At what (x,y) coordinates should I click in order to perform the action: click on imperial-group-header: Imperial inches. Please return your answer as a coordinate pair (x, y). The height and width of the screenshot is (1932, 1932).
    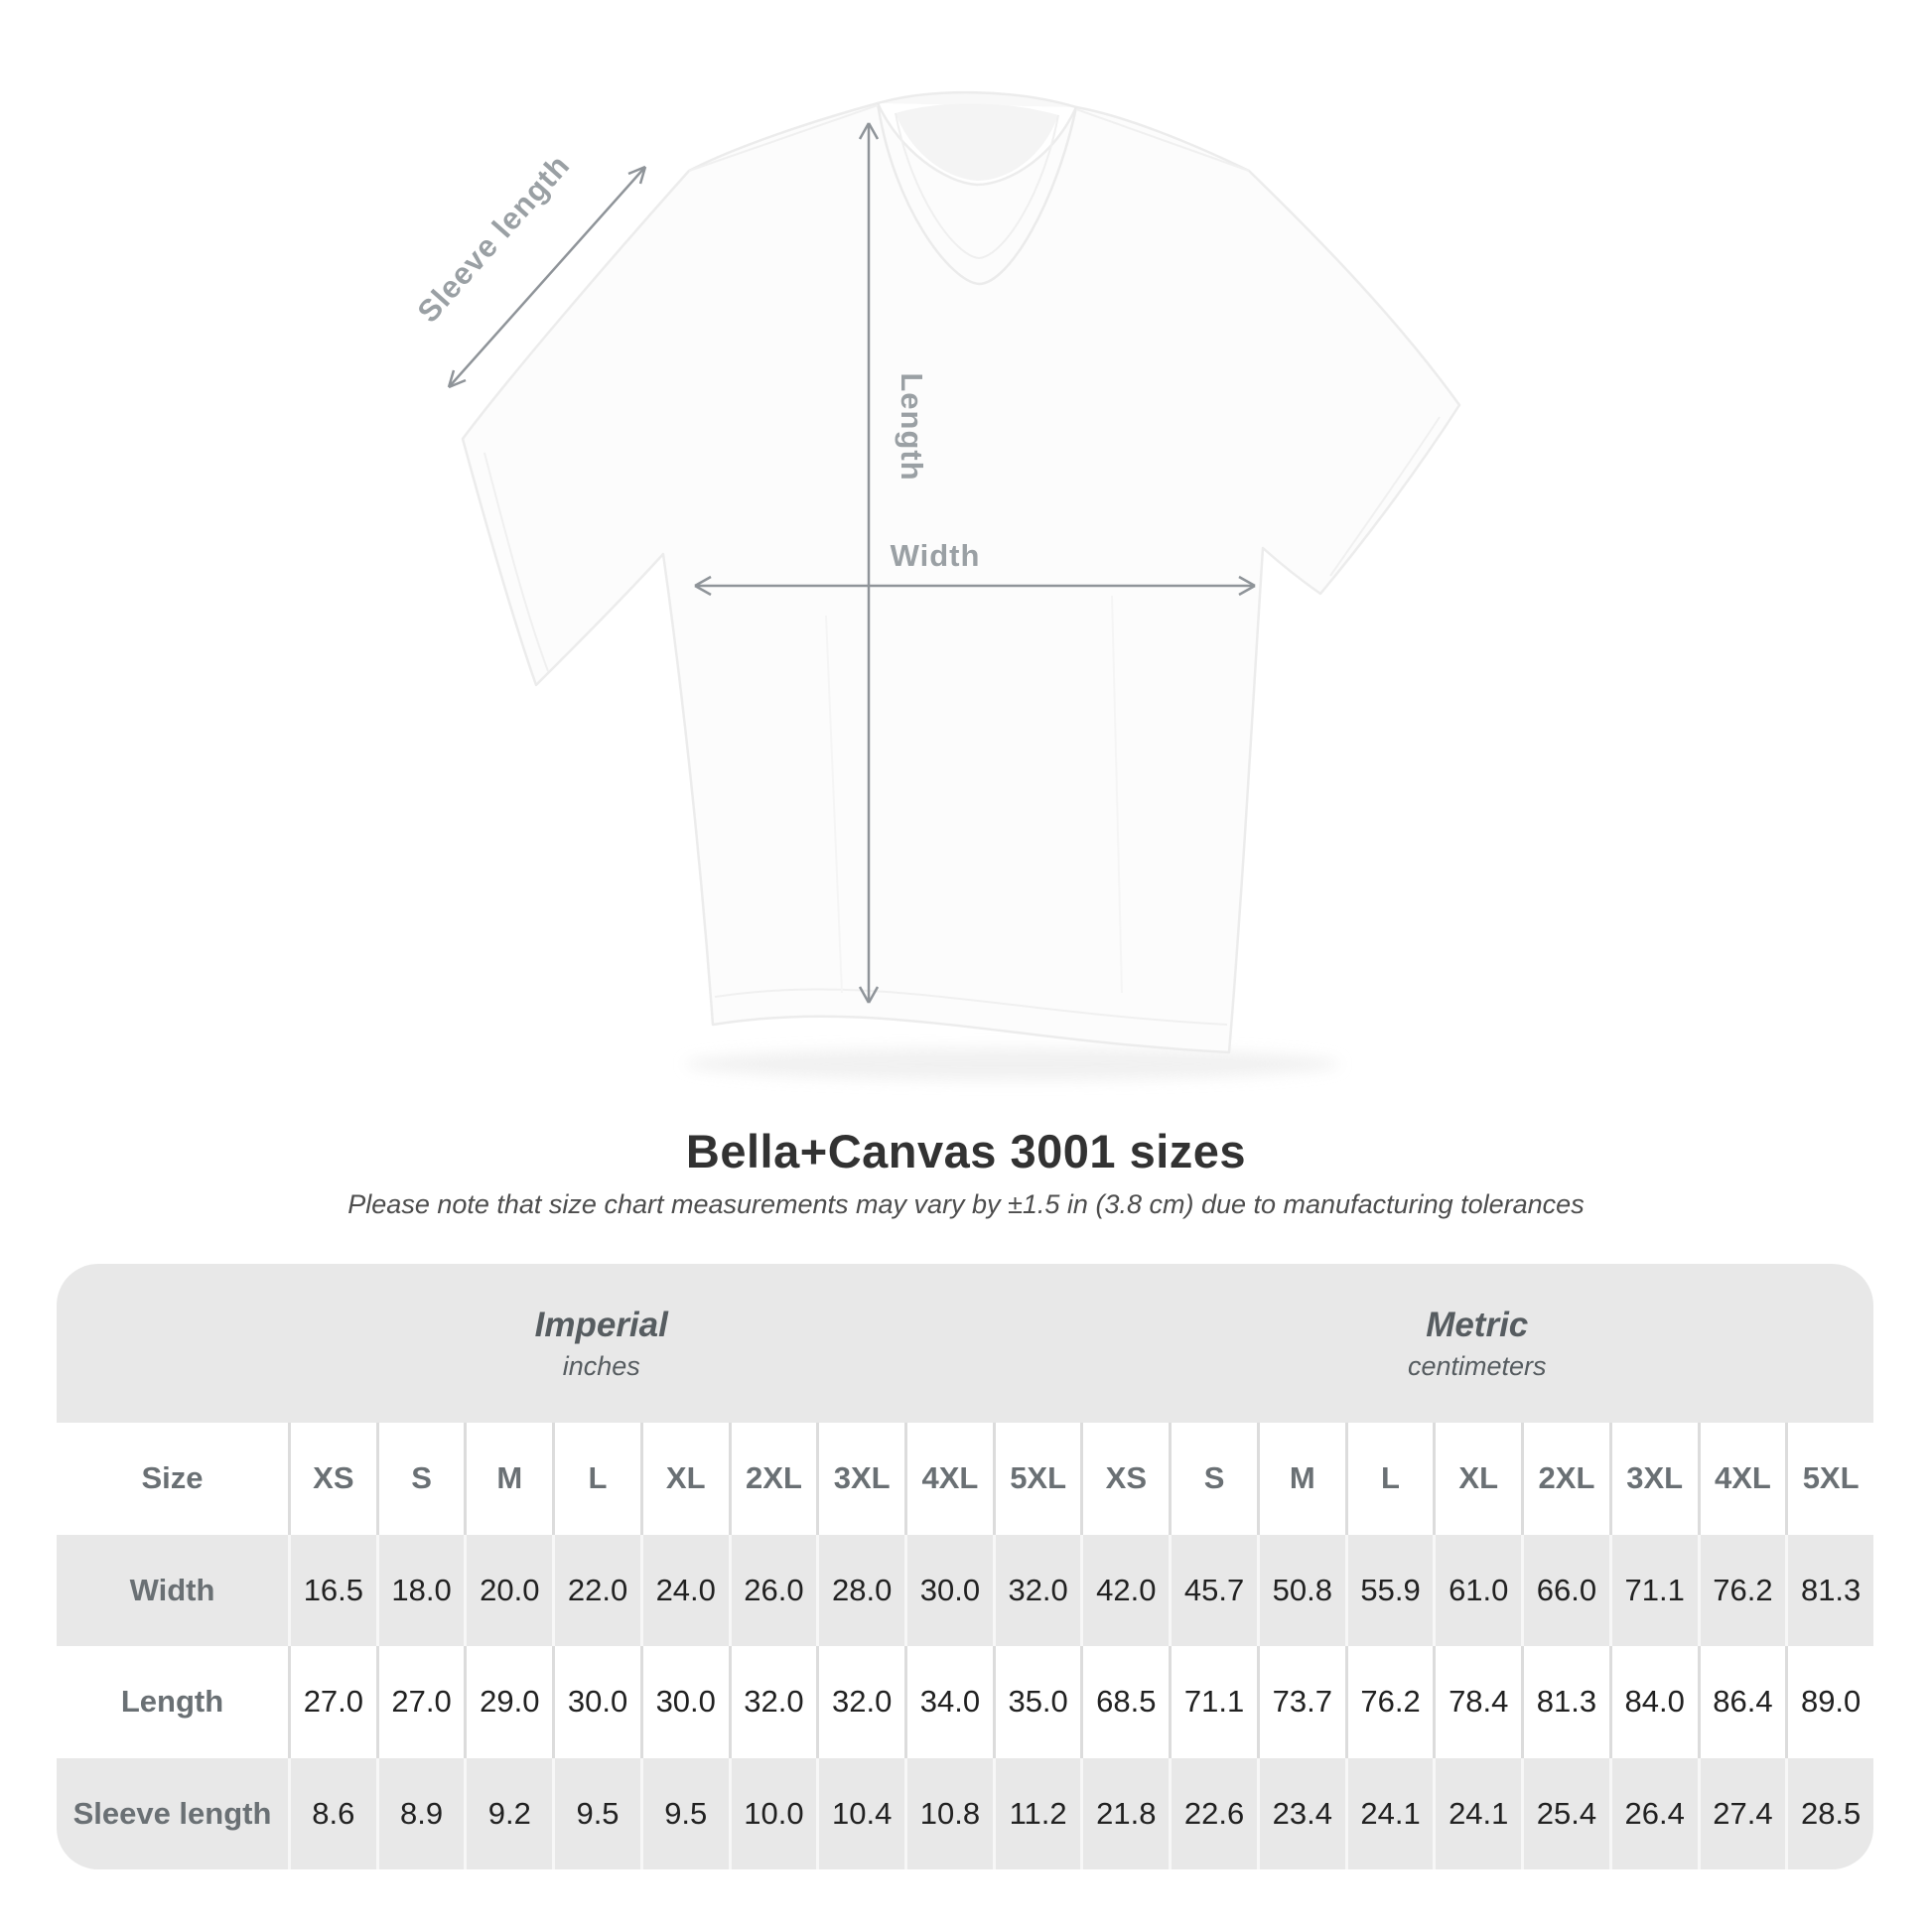
    Looking at the image, I should click on (569, 1343).